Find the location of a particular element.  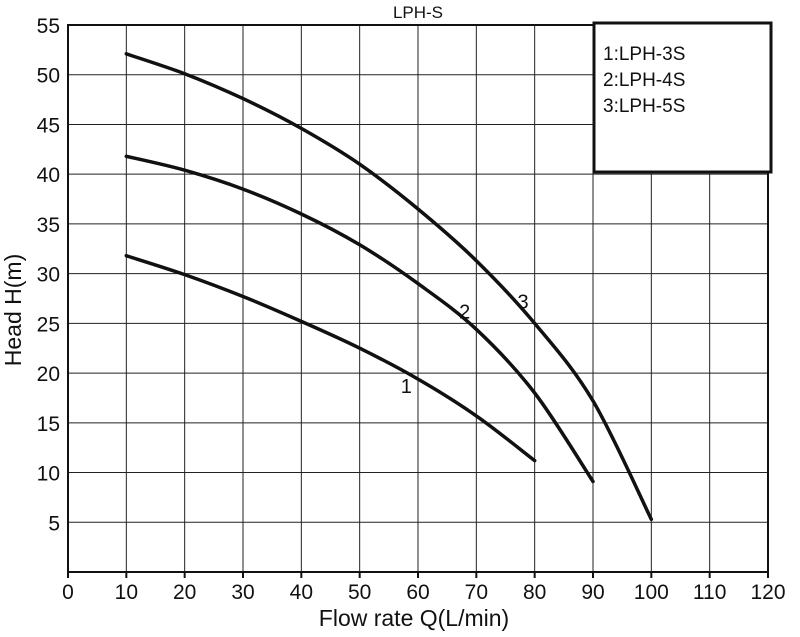

y-tick-label: 25 is located at coordinates (48, 324).